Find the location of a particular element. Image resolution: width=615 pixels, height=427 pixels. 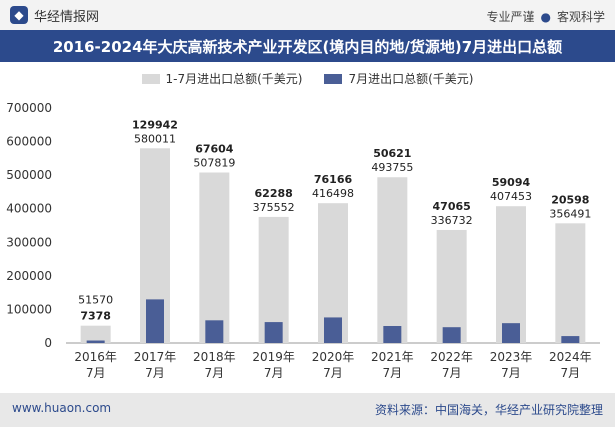

x-tick-label: 2016年 is located at coordinates (95, 357).